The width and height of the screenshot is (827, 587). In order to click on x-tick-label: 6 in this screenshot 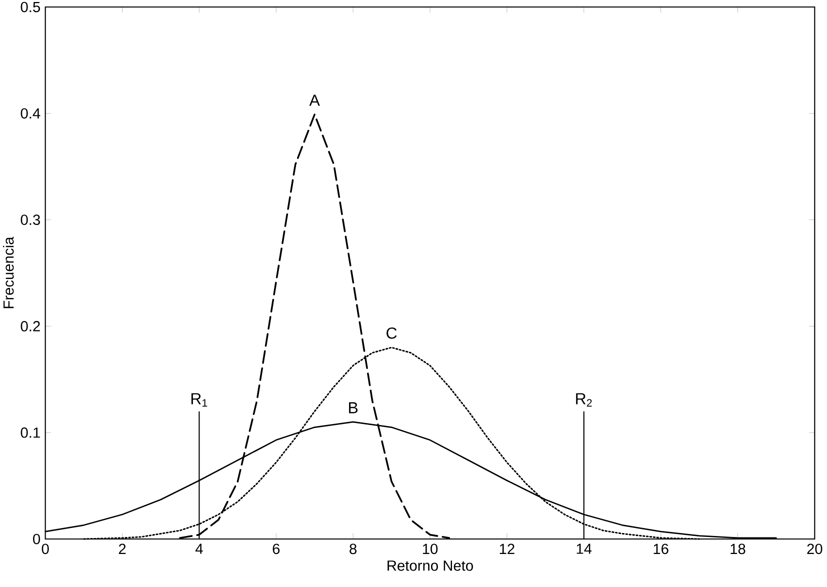, I will do `click(276, 549)`.